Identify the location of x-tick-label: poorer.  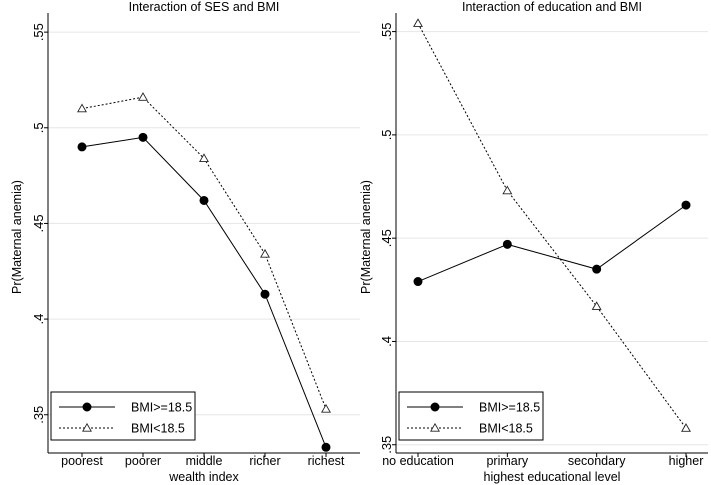
(143, 461).